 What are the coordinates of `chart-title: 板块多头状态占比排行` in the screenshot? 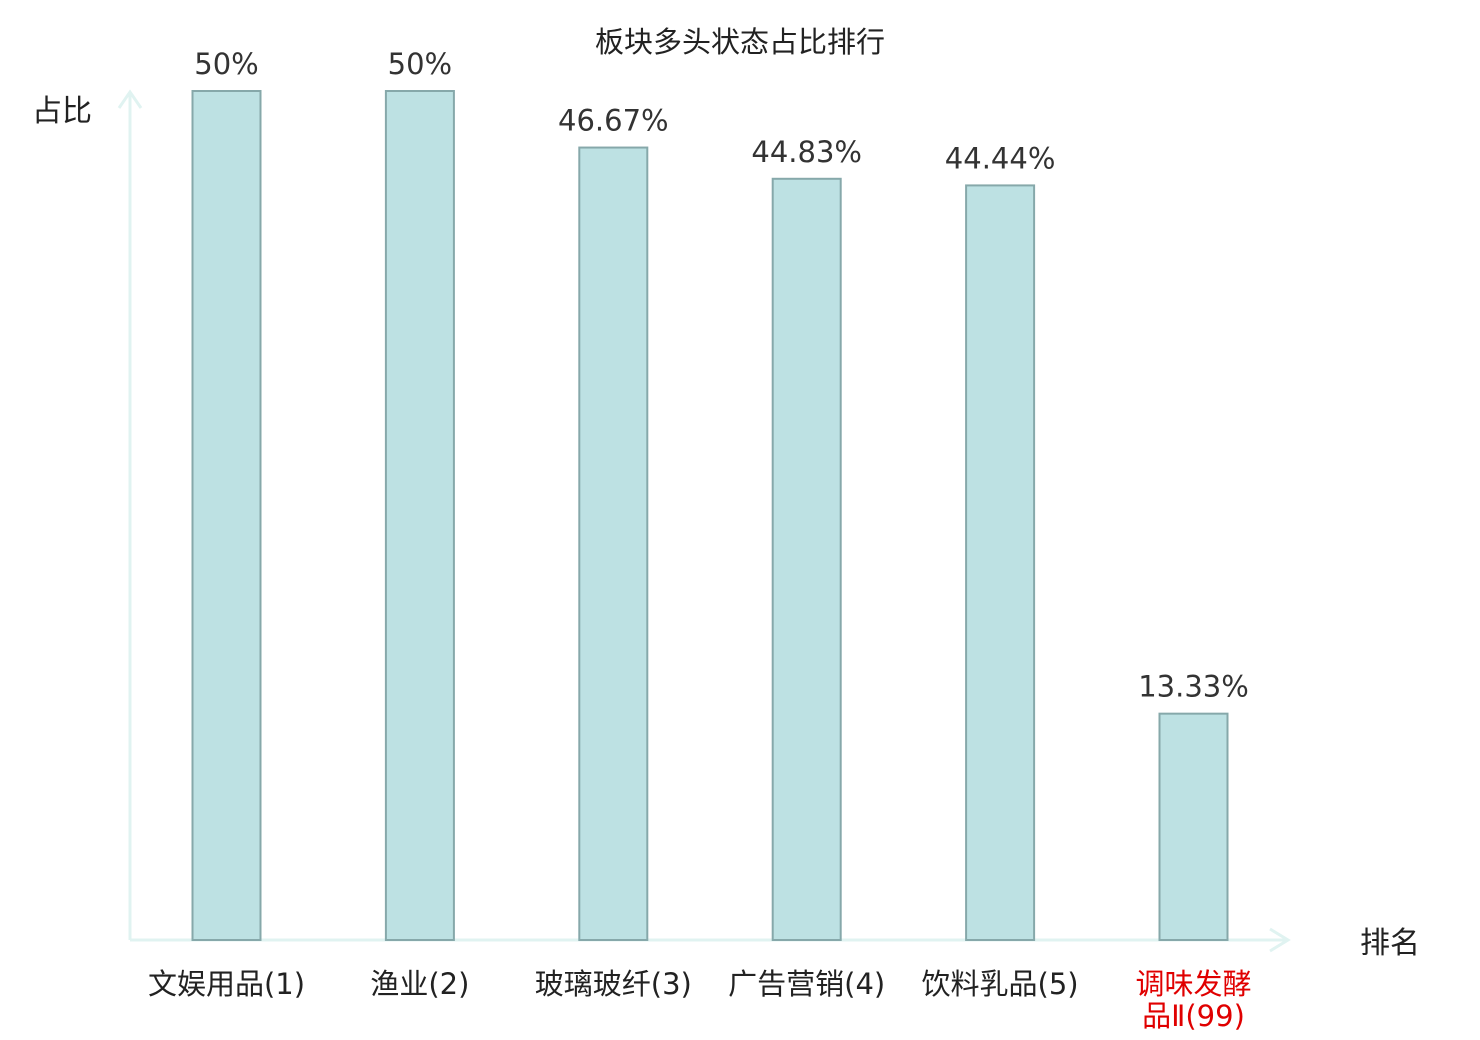 It's located at (740, 42).